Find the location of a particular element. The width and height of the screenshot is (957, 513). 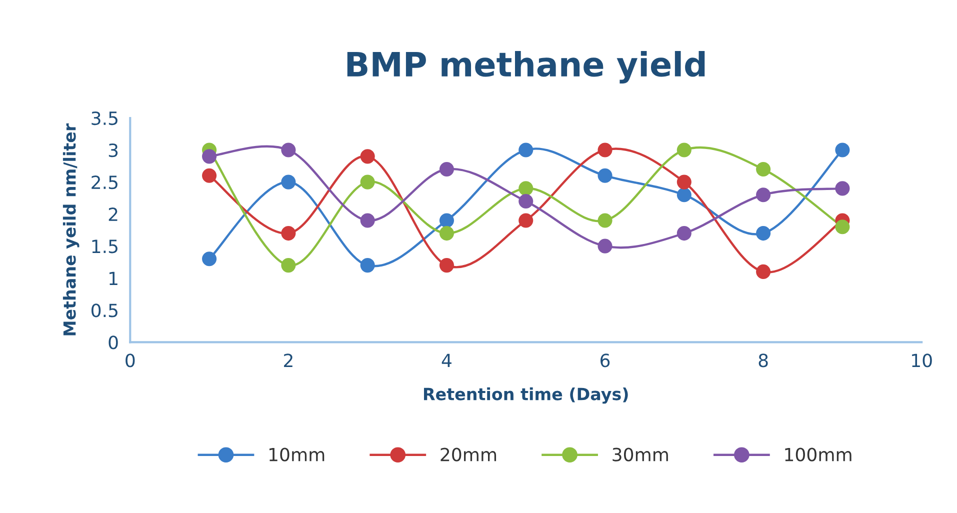

y-tick-label: 0 is located at coordinates (113, 343).